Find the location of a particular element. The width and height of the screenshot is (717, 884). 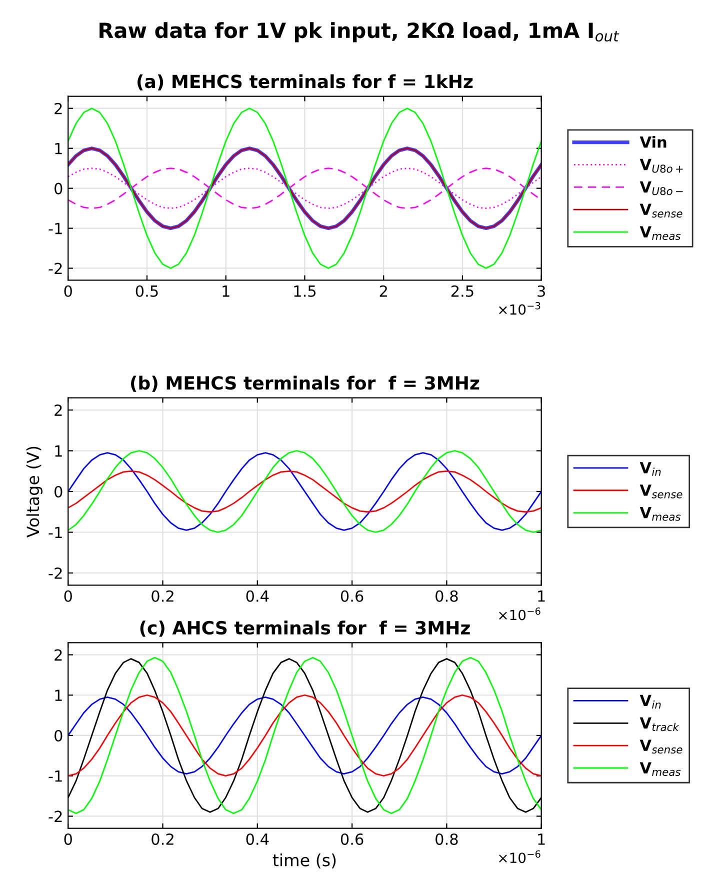

chart-title: Raw data for 1V pk input, 2KΩ load, 1mA I$_{out}$ is located at coordinates (360, 32).